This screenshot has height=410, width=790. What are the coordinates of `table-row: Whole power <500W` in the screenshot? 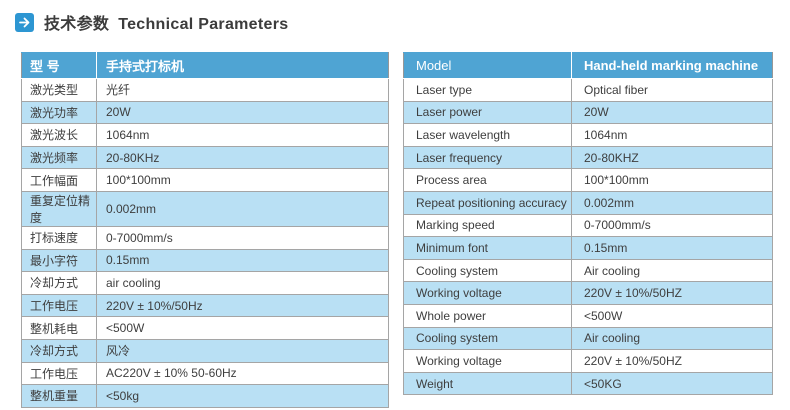 It's located at (588, 315).